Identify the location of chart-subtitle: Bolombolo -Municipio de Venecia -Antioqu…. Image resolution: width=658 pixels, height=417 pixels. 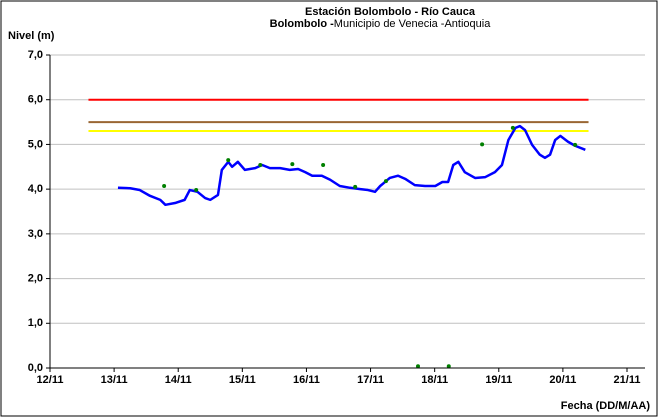
(381, 24).